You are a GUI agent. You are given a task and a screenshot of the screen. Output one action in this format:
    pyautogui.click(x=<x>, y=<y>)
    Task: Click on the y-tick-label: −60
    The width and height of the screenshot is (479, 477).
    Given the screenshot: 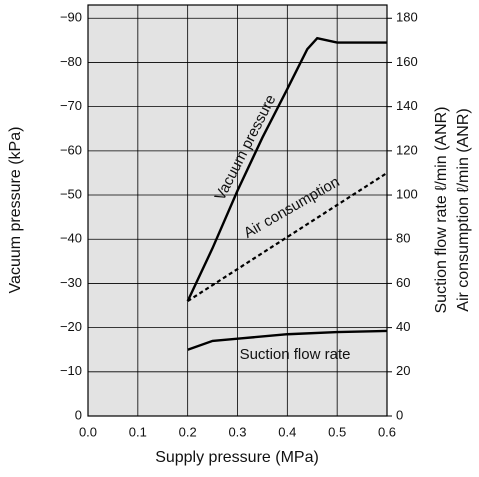 What is the action you would take?
    pyautogui.click(x=71, y=149)
    